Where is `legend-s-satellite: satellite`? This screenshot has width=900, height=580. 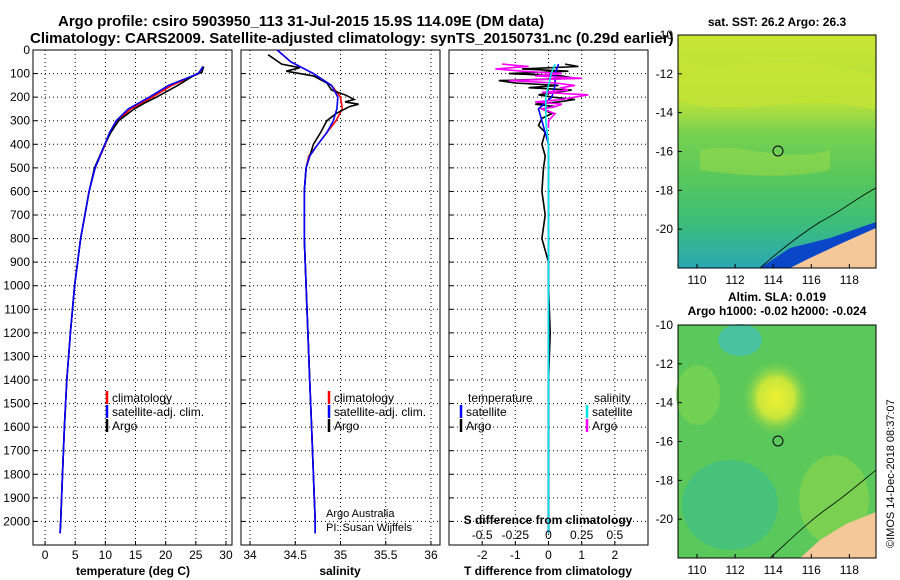
legend-s-satellite: satellite is located at coordinates (612, 412).